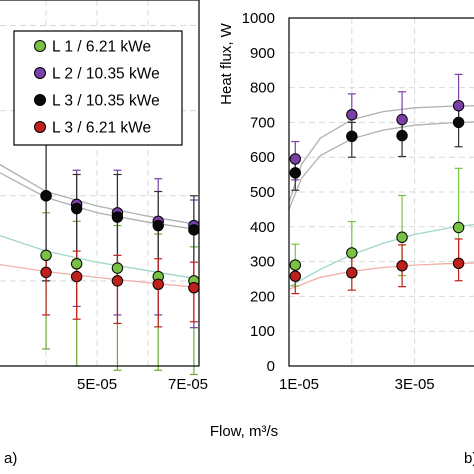  What do you see at coordinates (262, 88) in the screenshot?
I see `y-tick-label: 800` at bounding box center [262, 88].